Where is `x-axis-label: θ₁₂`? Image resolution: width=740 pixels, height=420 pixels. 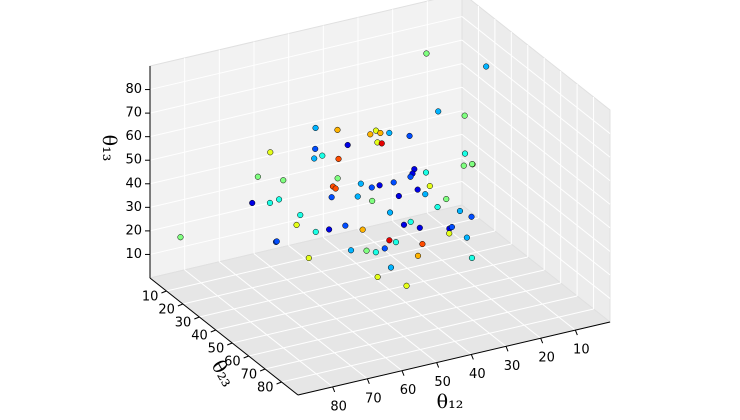
x-axis-label: θ₁₂ is located at coordinates (450, 402).